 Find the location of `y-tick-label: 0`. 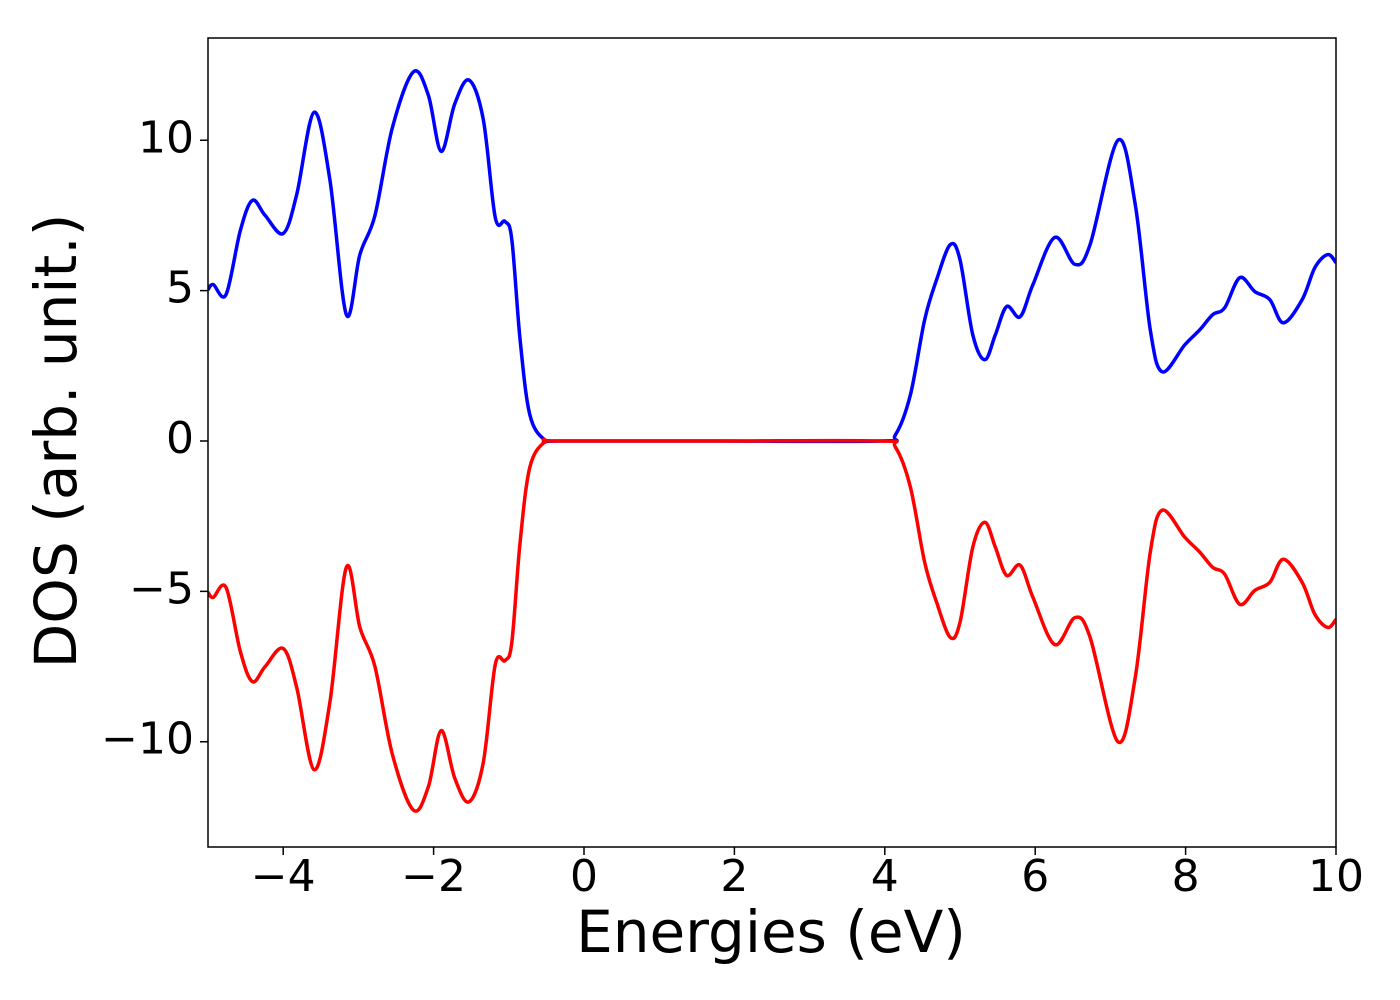

y-tick-label: 0 is located at coordinates (180, 438).